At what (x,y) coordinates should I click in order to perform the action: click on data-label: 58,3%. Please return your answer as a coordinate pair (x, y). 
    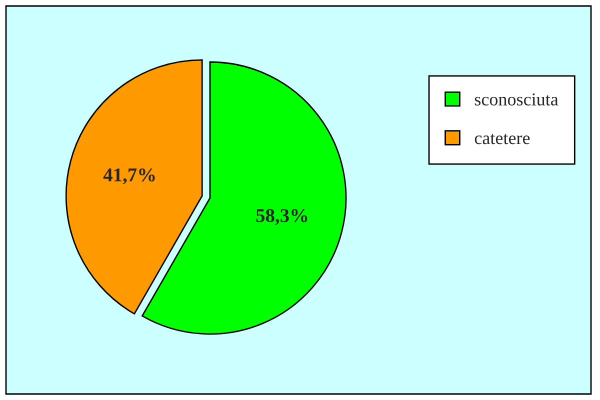
    Looking at the image, I should click on (282, 217).